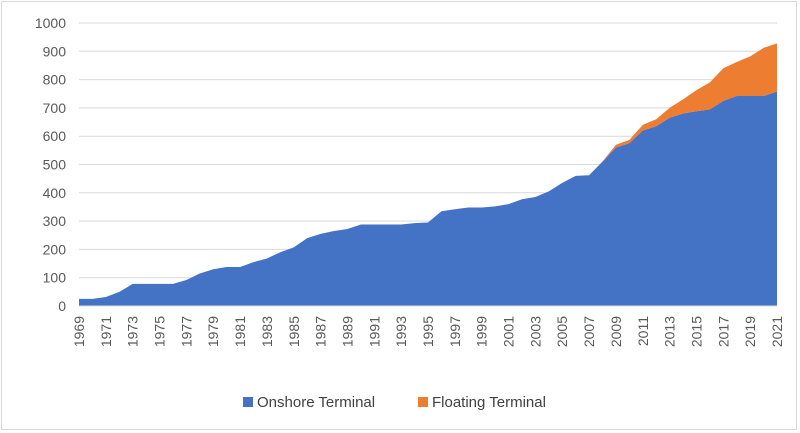 The image size is (800, 433). What do you see at coordinates (670, 331) in the screenshot?
I see `x-tick-label: 2013` at bounding box center [670, 331].